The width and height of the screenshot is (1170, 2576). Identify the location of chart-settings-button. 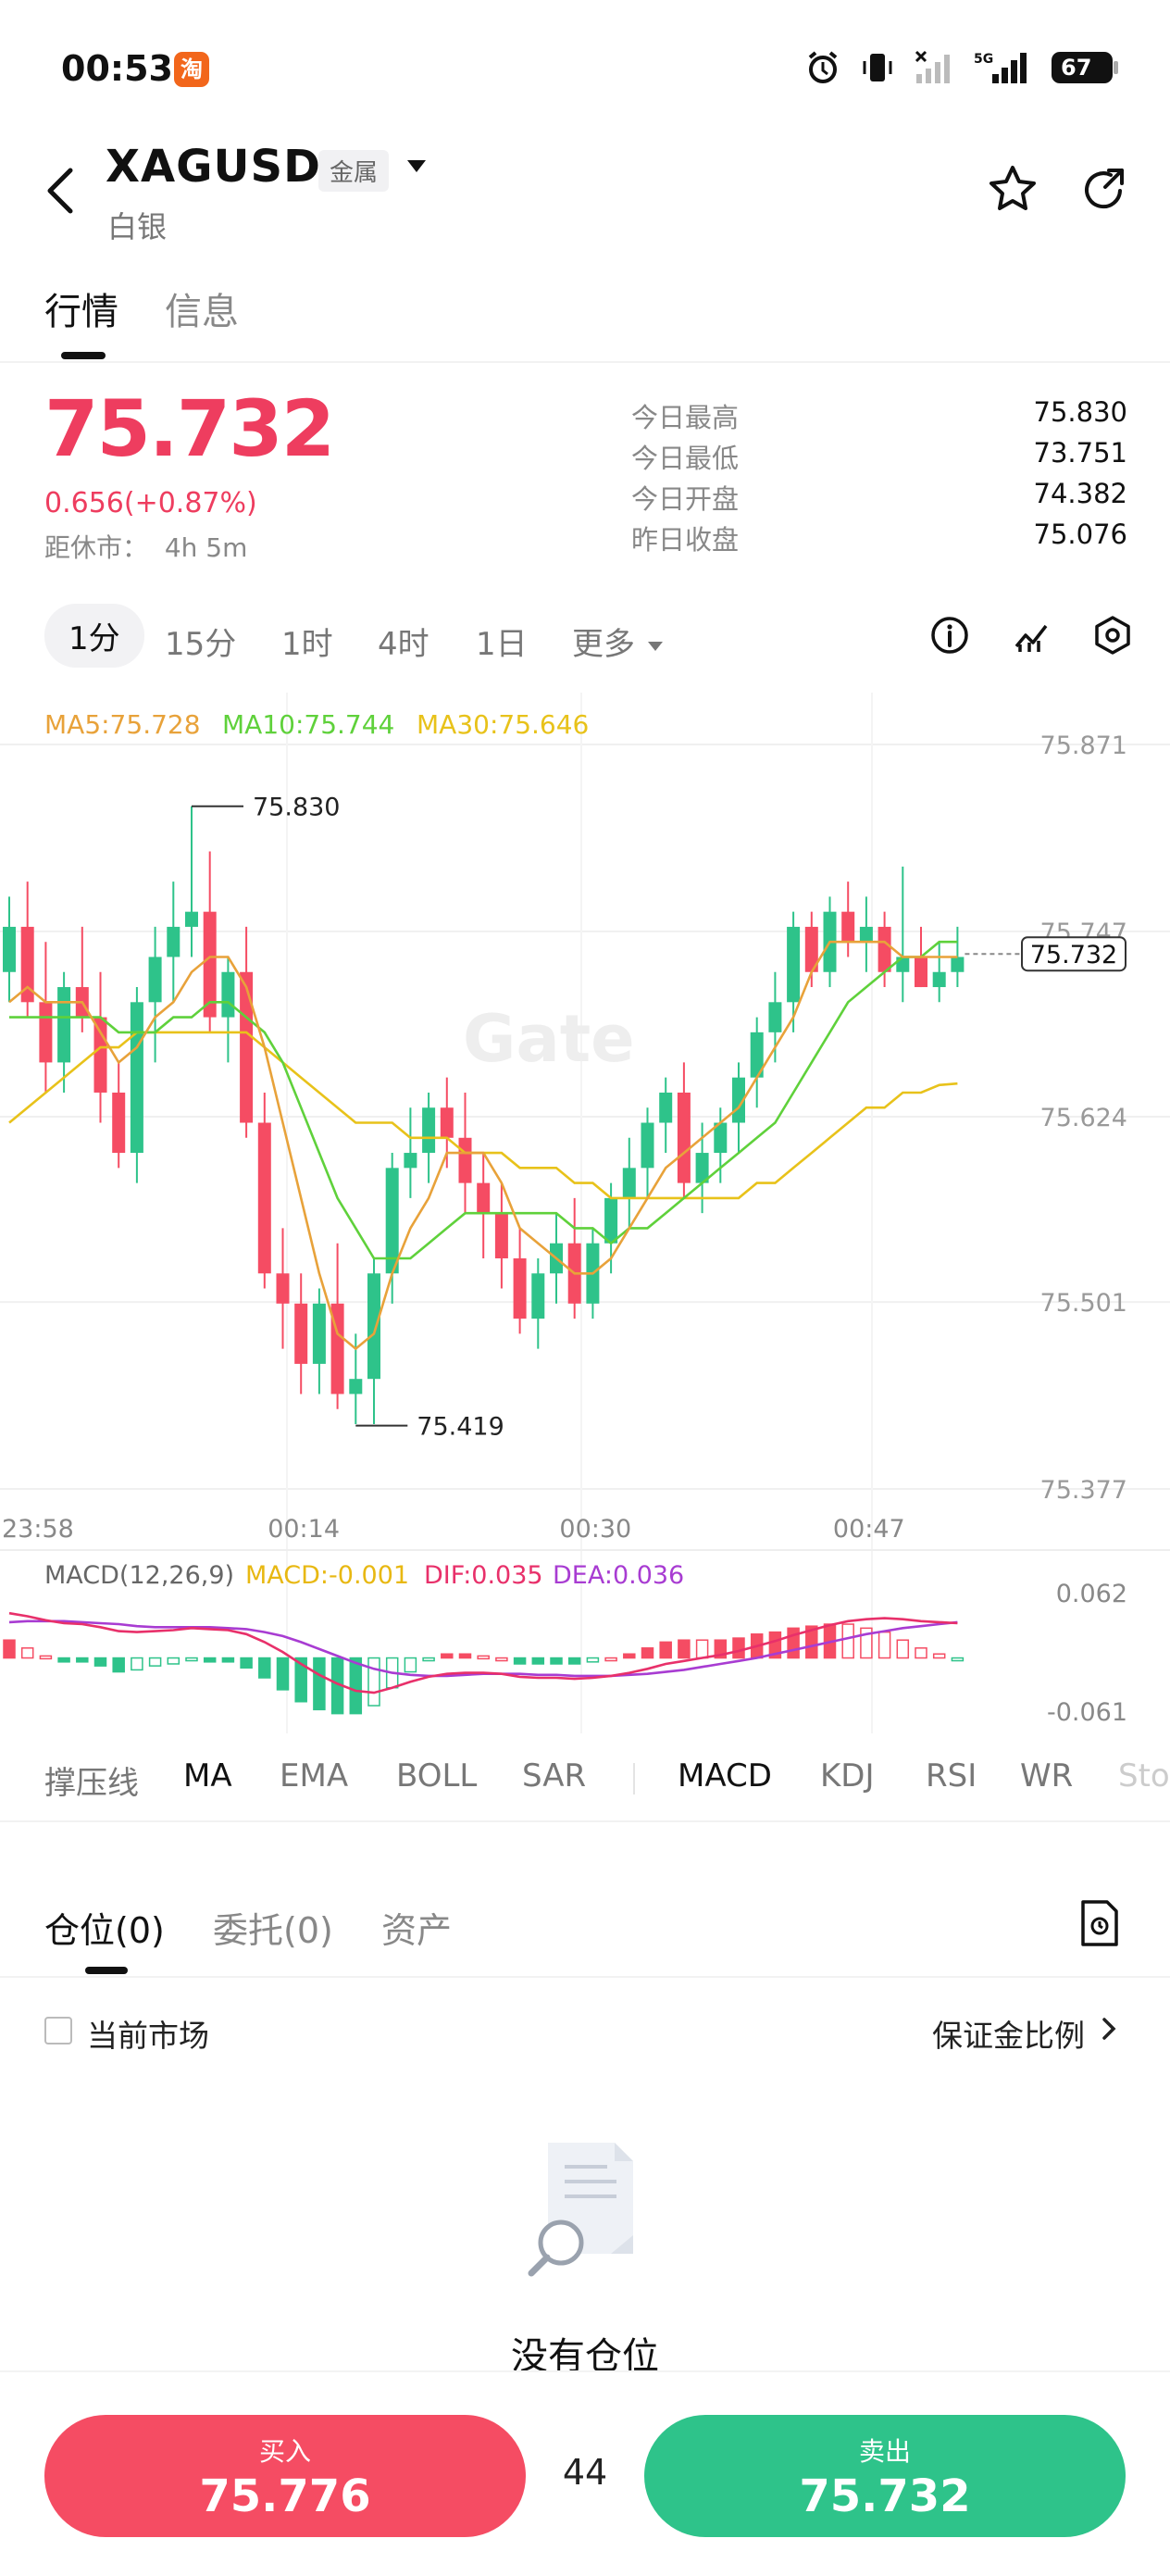
(1112, 637).